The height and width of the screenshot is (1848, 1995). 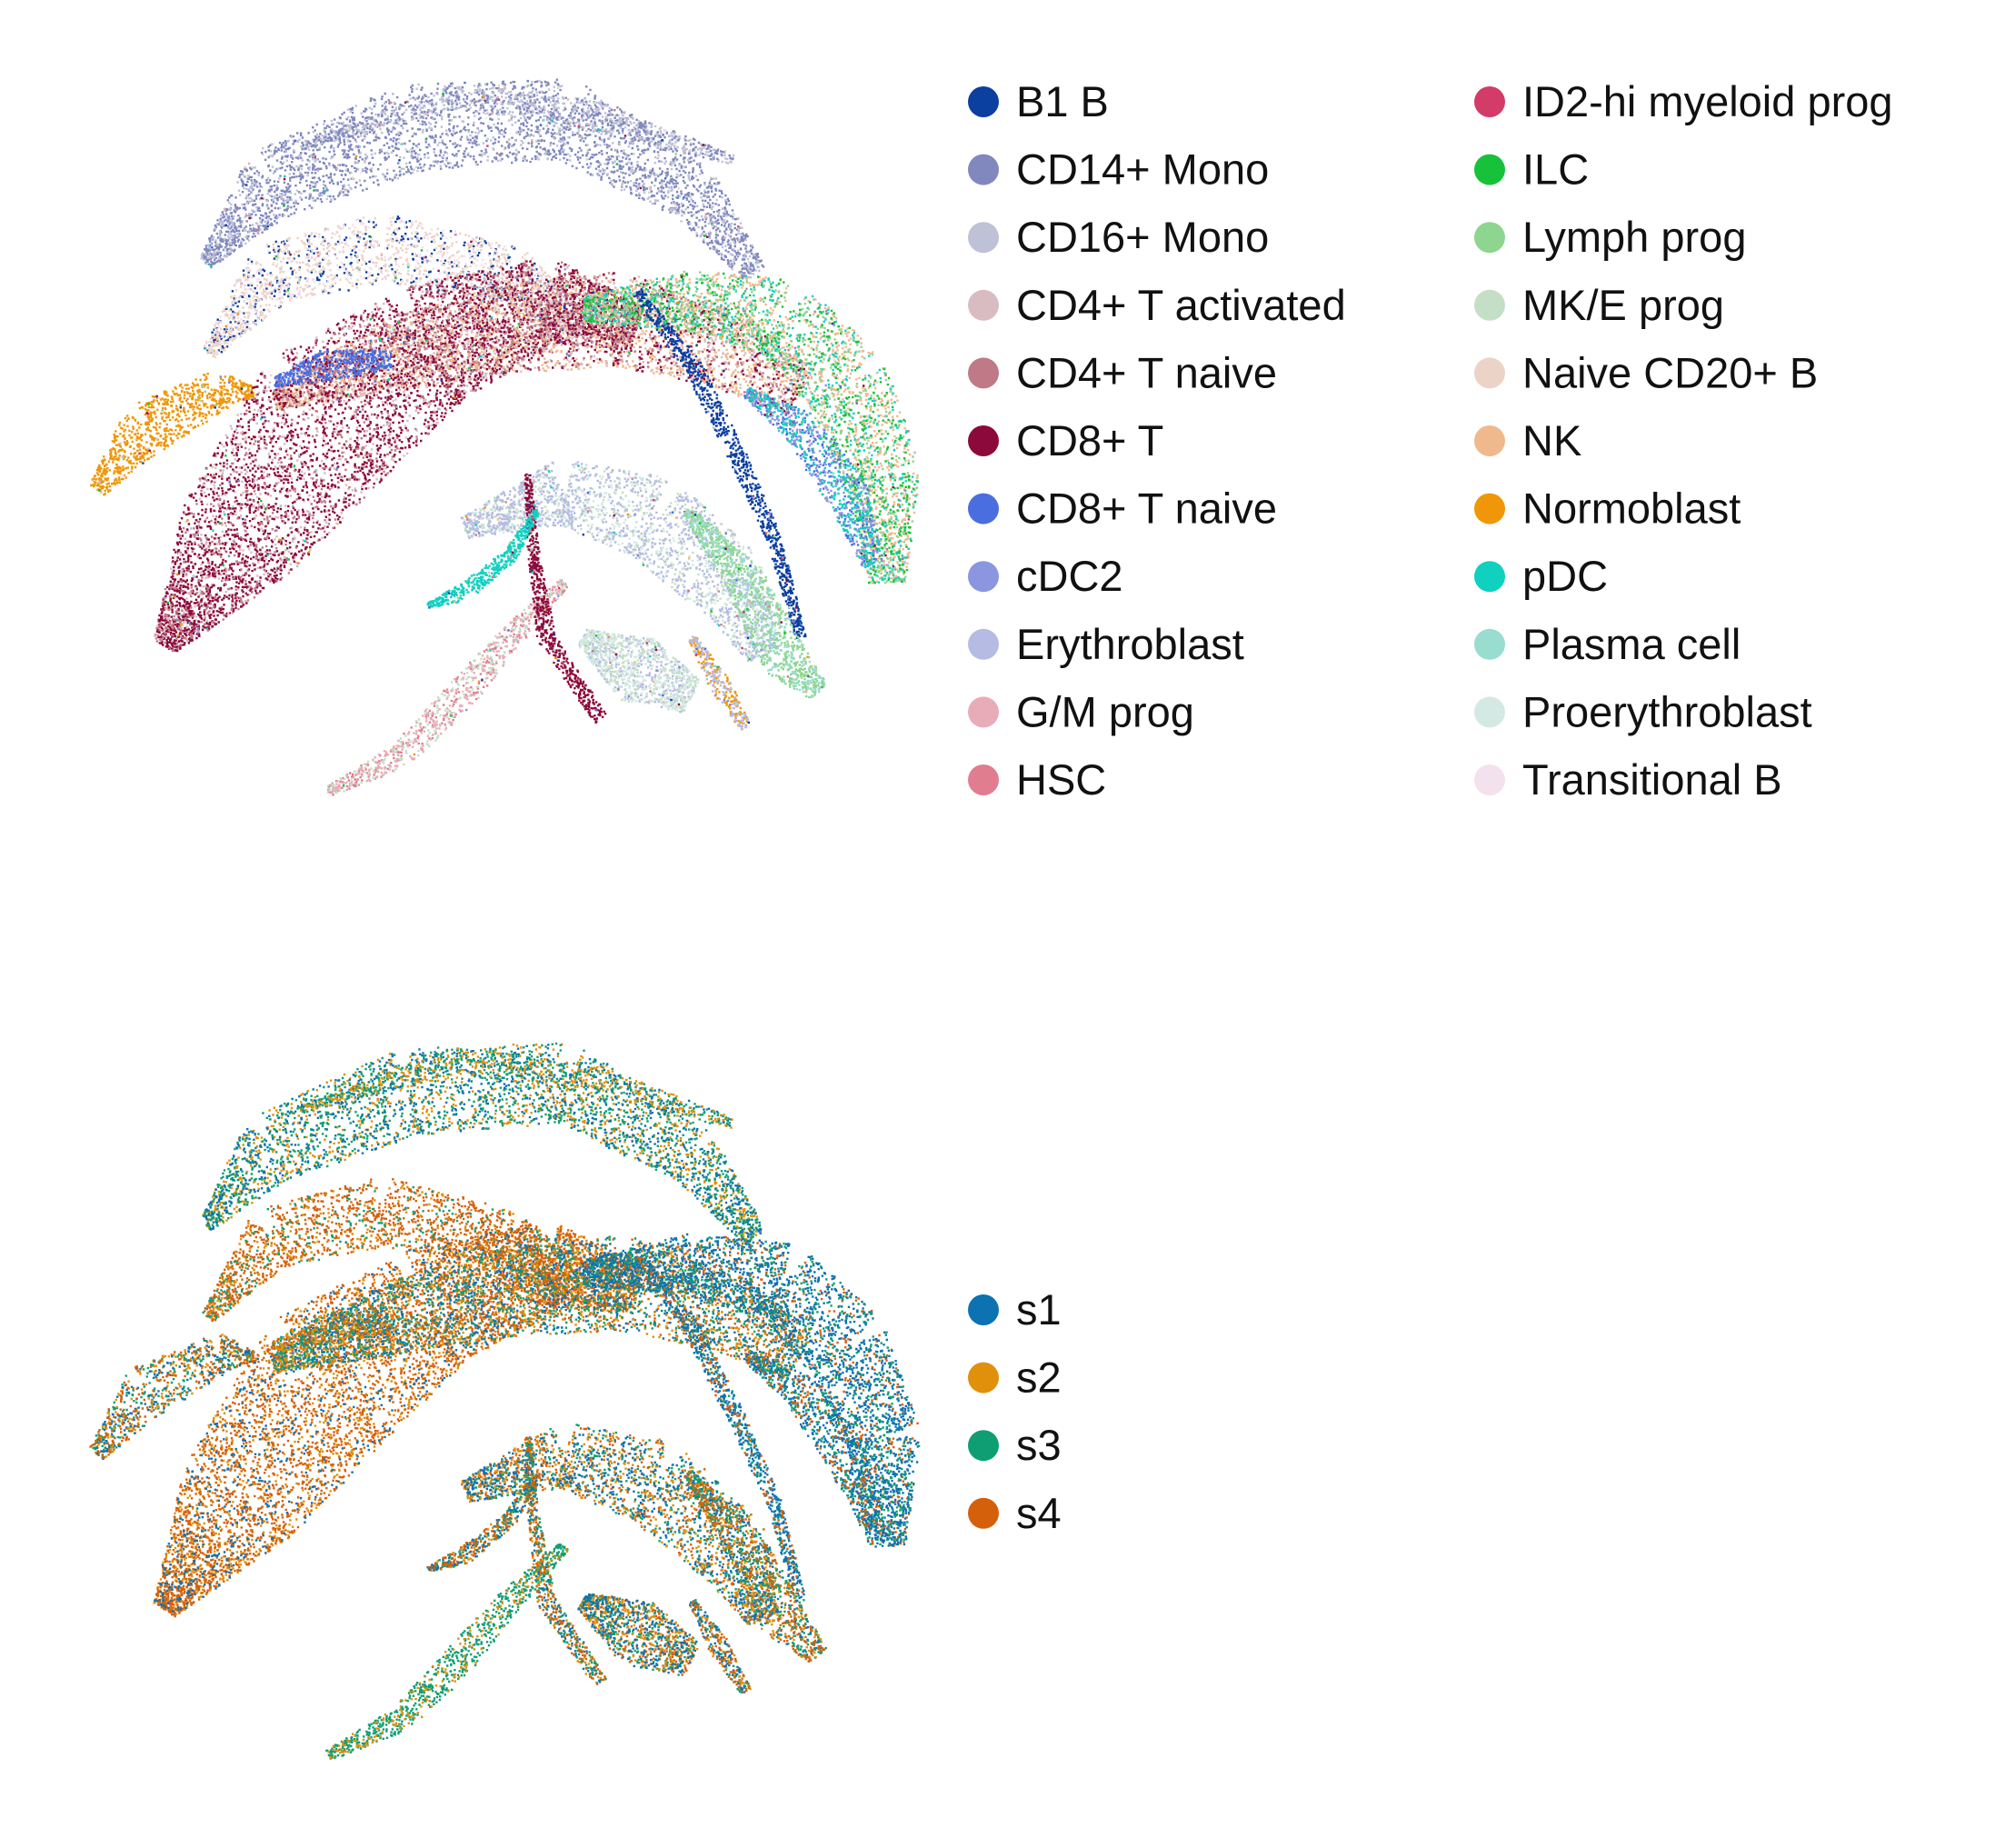 I want to click on cell-type-legend-label: Lymph prog, so click(x=1634, y=237).